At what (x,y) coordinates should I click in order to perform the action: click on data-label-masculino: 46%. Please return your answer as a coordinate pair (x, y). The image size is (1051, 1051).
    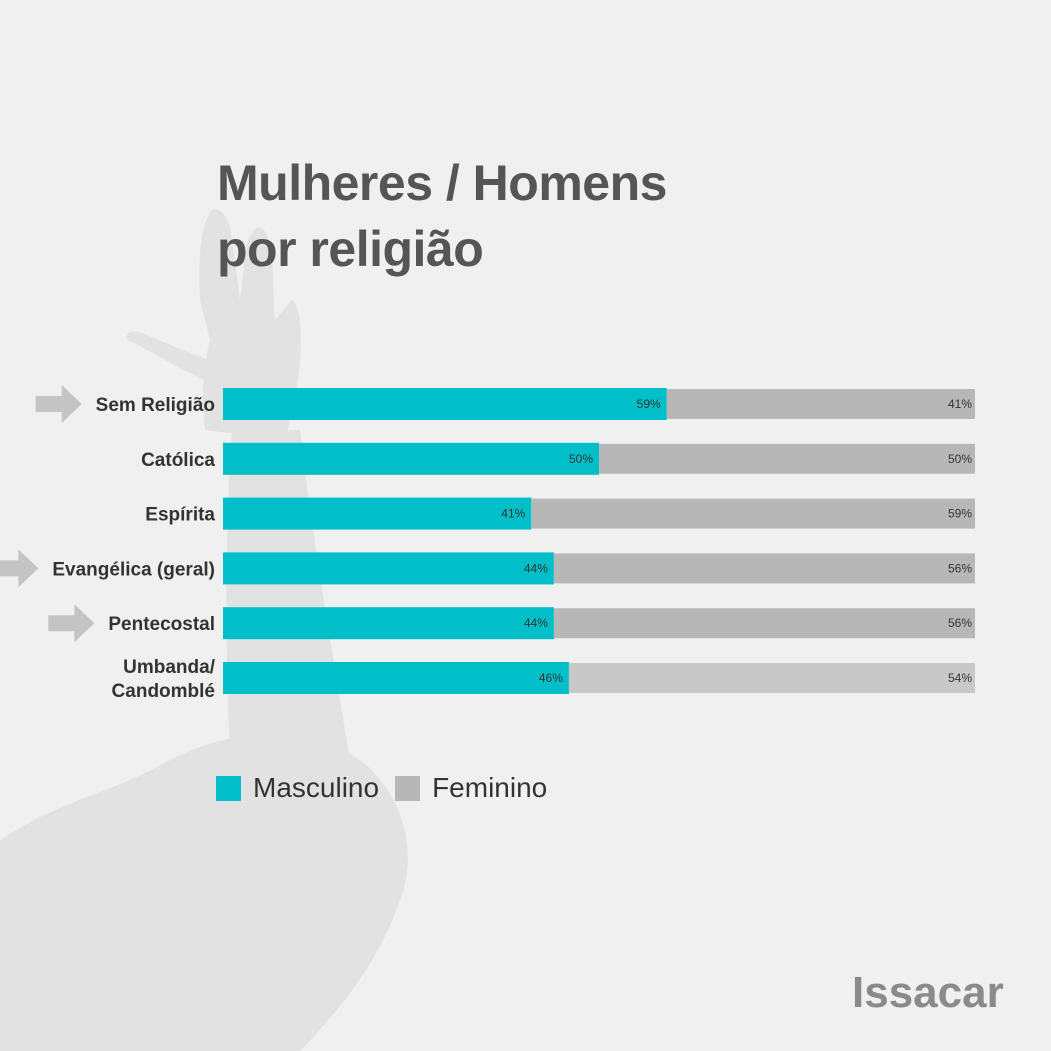
    Looking at the image, I should click on (551, 678).